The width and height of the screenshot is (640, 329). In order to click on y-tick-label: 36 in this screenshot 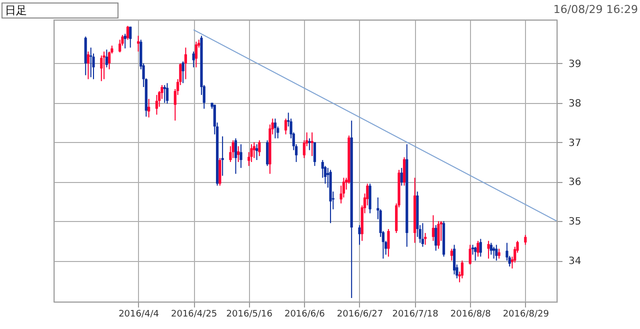, I will do `click(575, 182)`.